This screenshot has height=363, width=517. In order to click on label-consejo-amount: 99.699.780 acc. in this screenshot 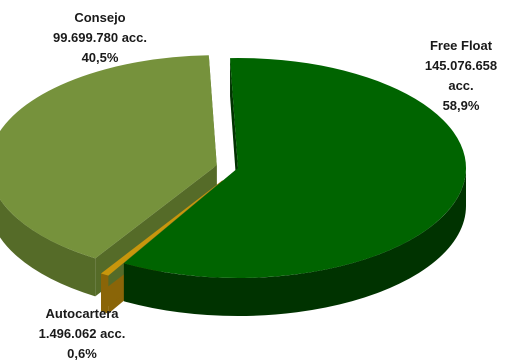, I will do `click(100, 38)`.